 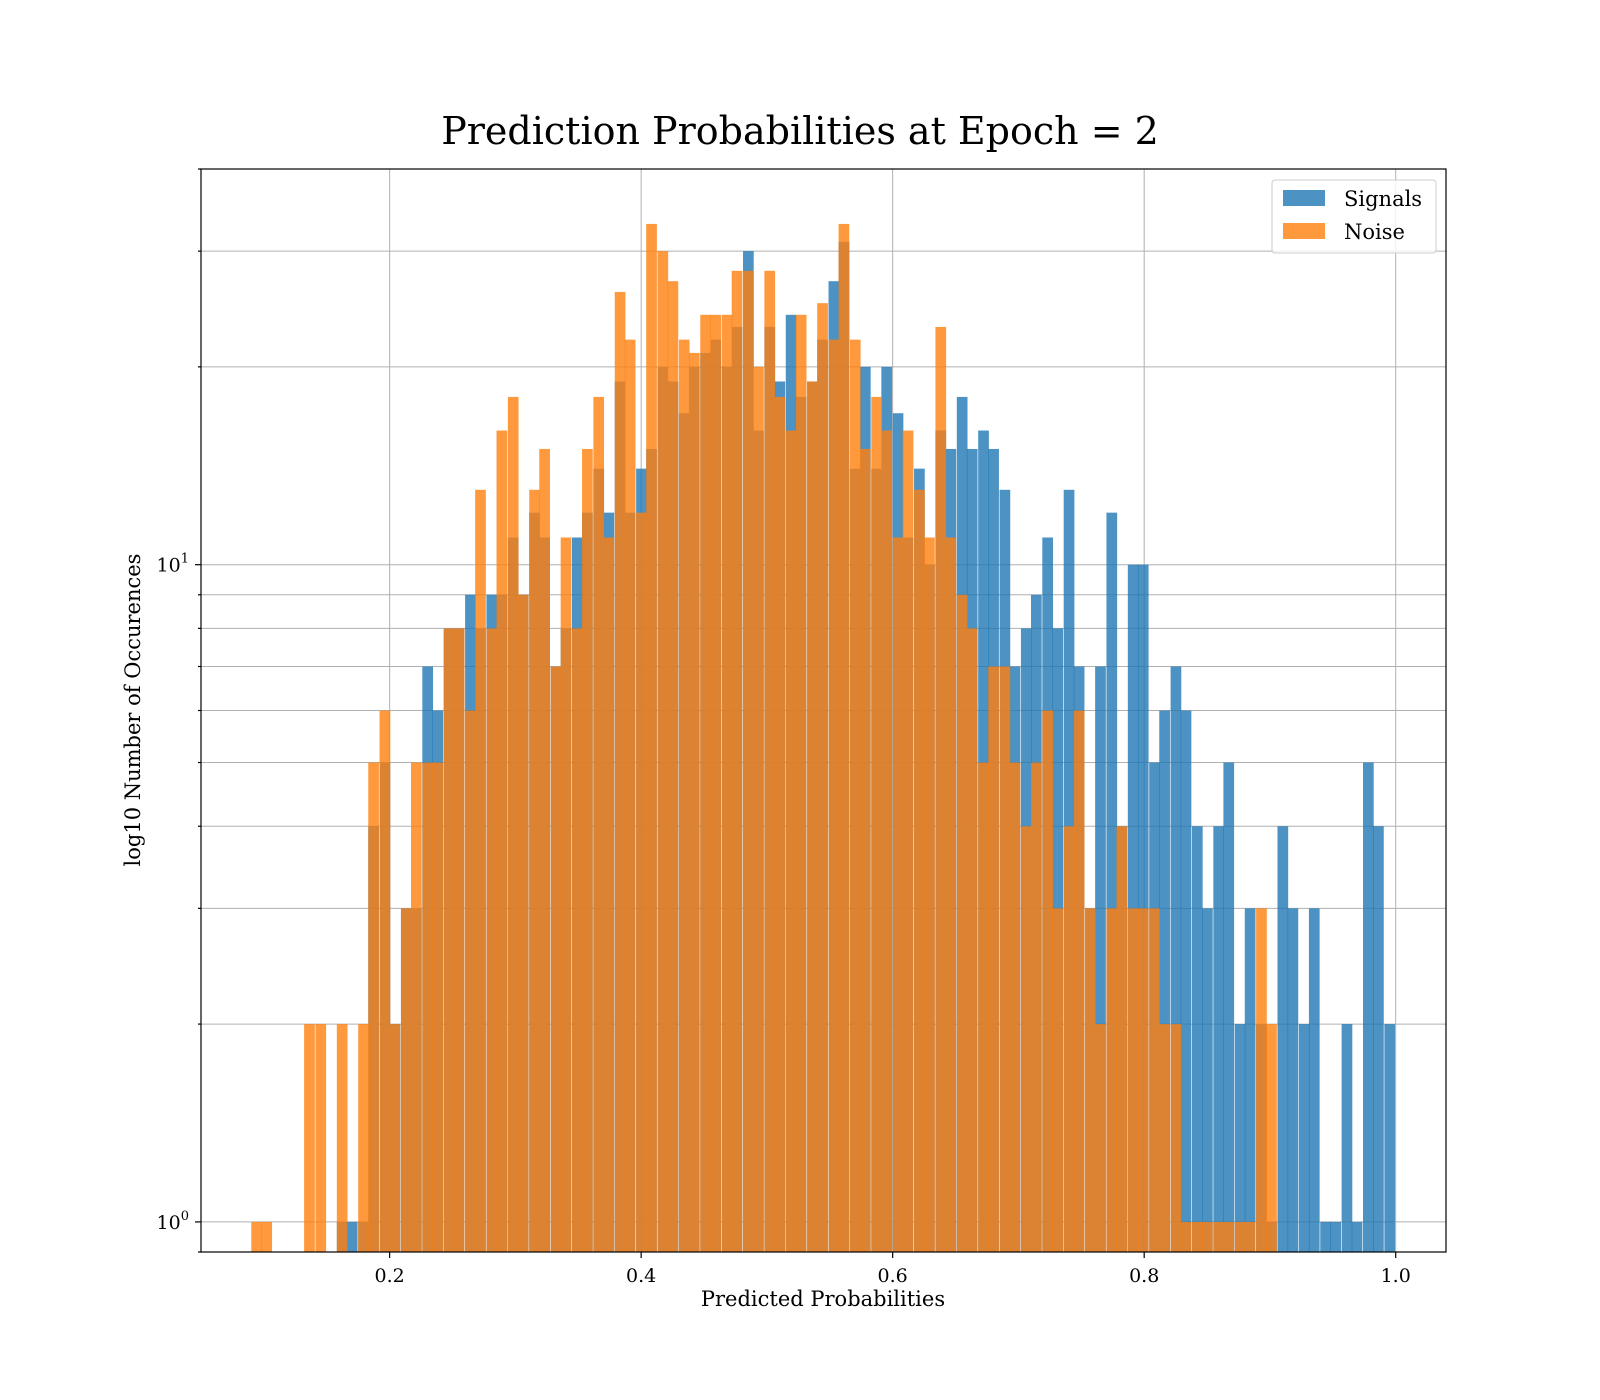 I want to click on legend-label-signals: Signals, so click(x=1383, y=199).